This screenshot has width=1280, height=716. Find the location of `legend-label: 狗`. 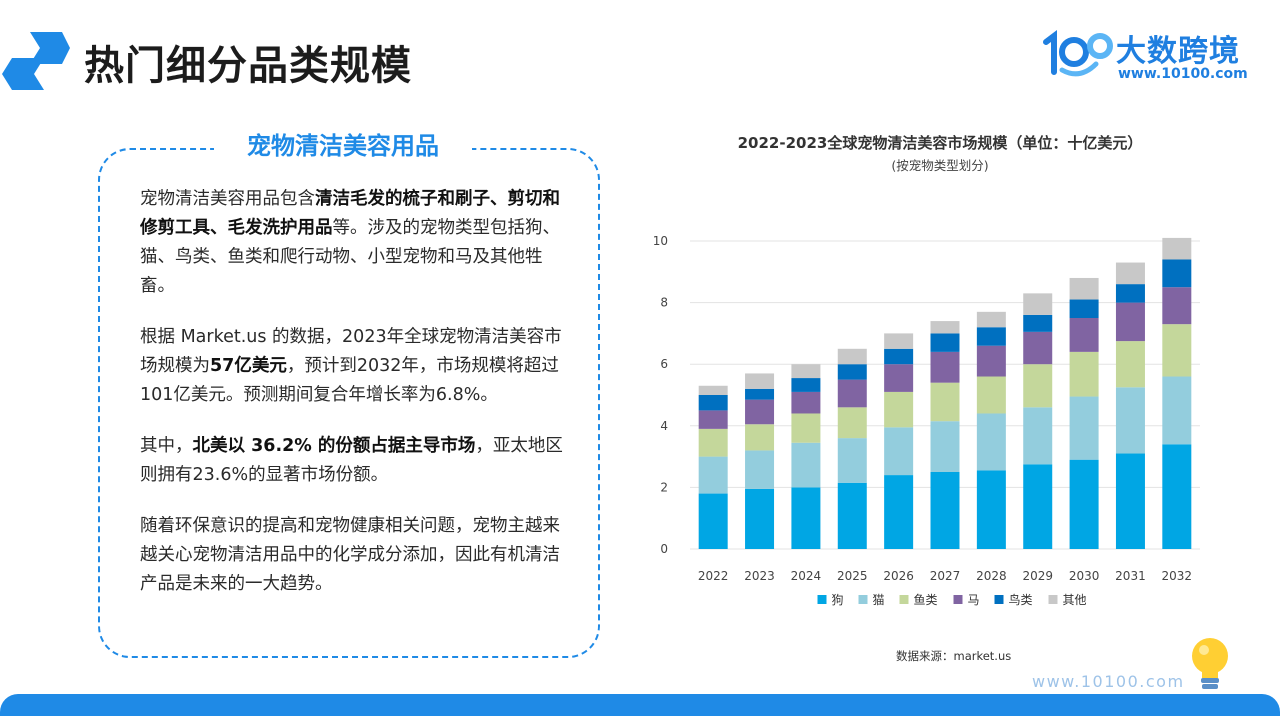

legend-label: 狗 is located at coordinates (838, 600).